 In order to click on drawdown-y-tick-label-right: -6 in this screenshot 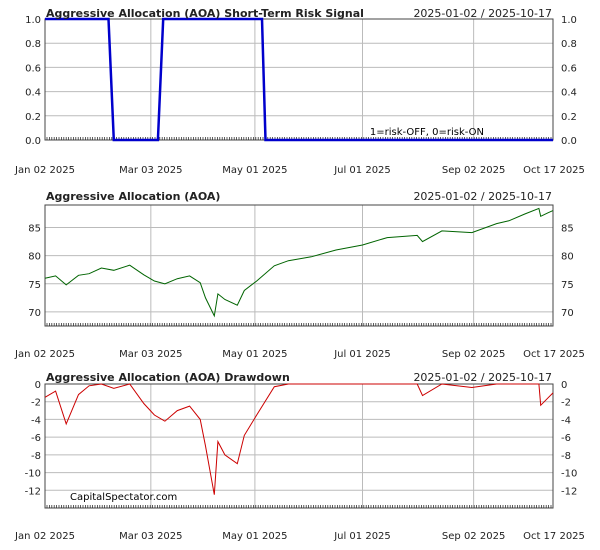, I will do `click(566, 438)`.